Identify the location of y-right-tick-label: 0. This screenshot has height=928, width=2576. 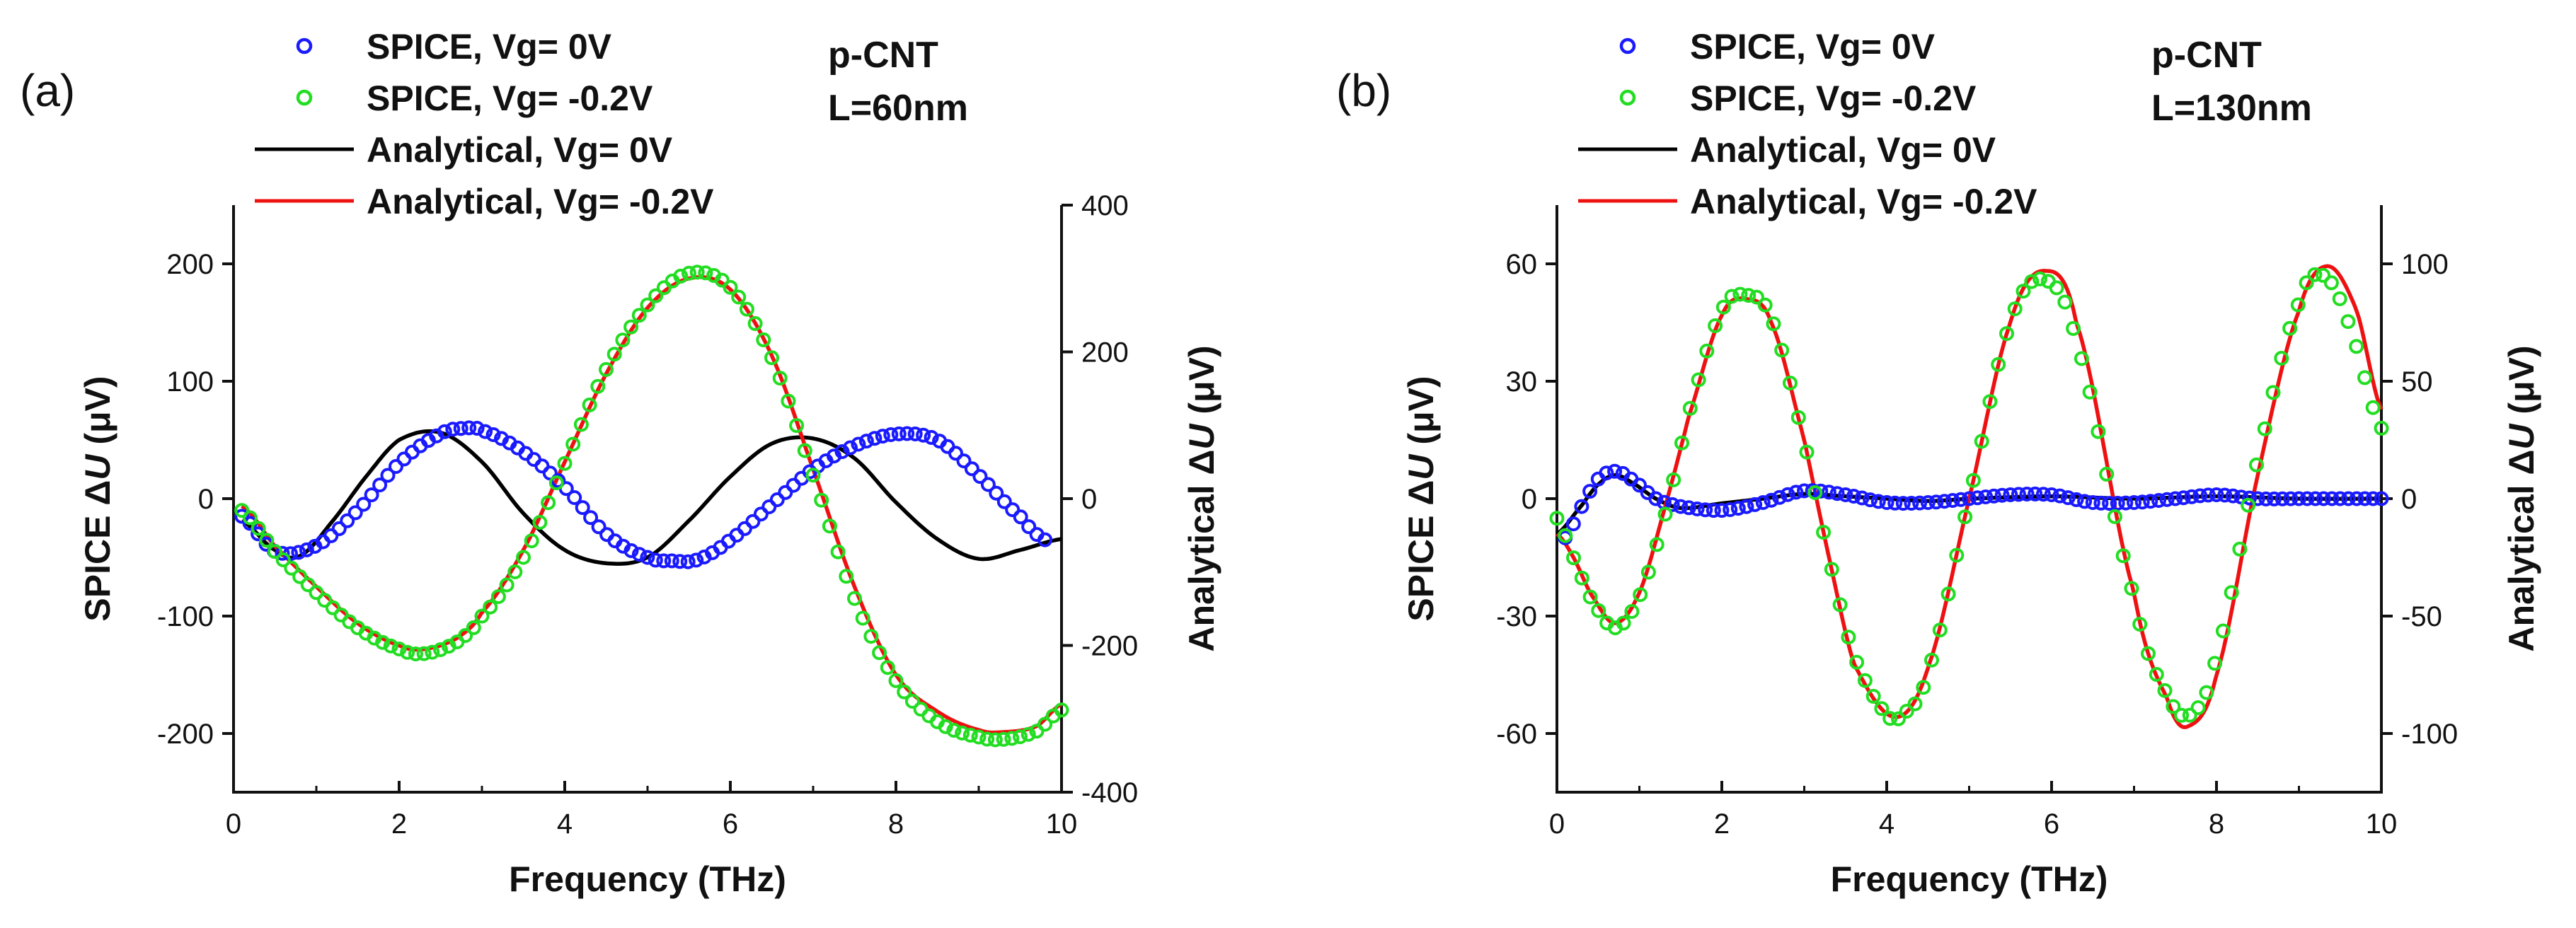
(1089, 499).